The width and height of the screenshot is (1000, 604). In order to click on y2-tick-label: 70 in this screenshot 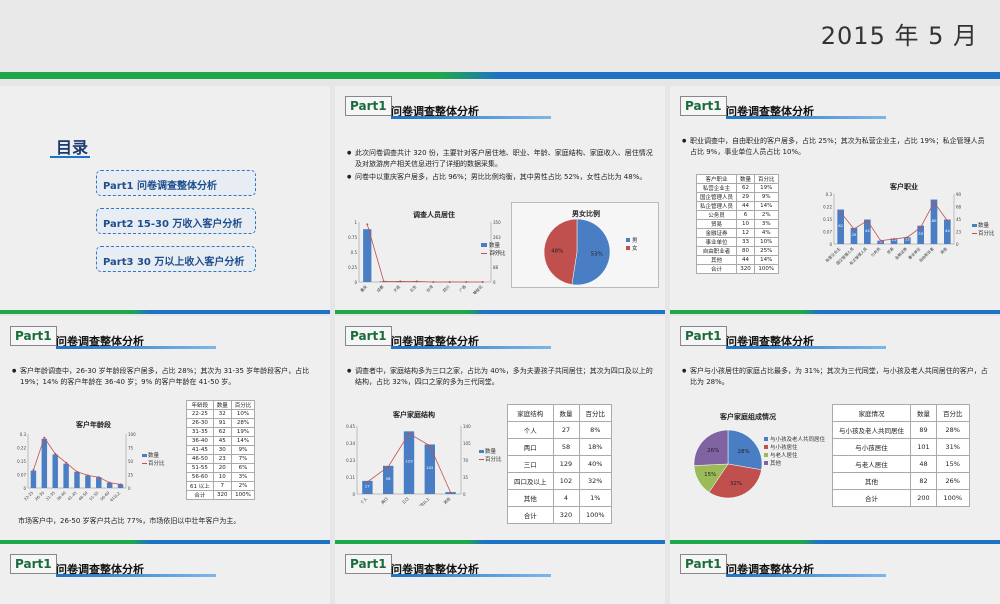, I will do `click(466, 460)`.